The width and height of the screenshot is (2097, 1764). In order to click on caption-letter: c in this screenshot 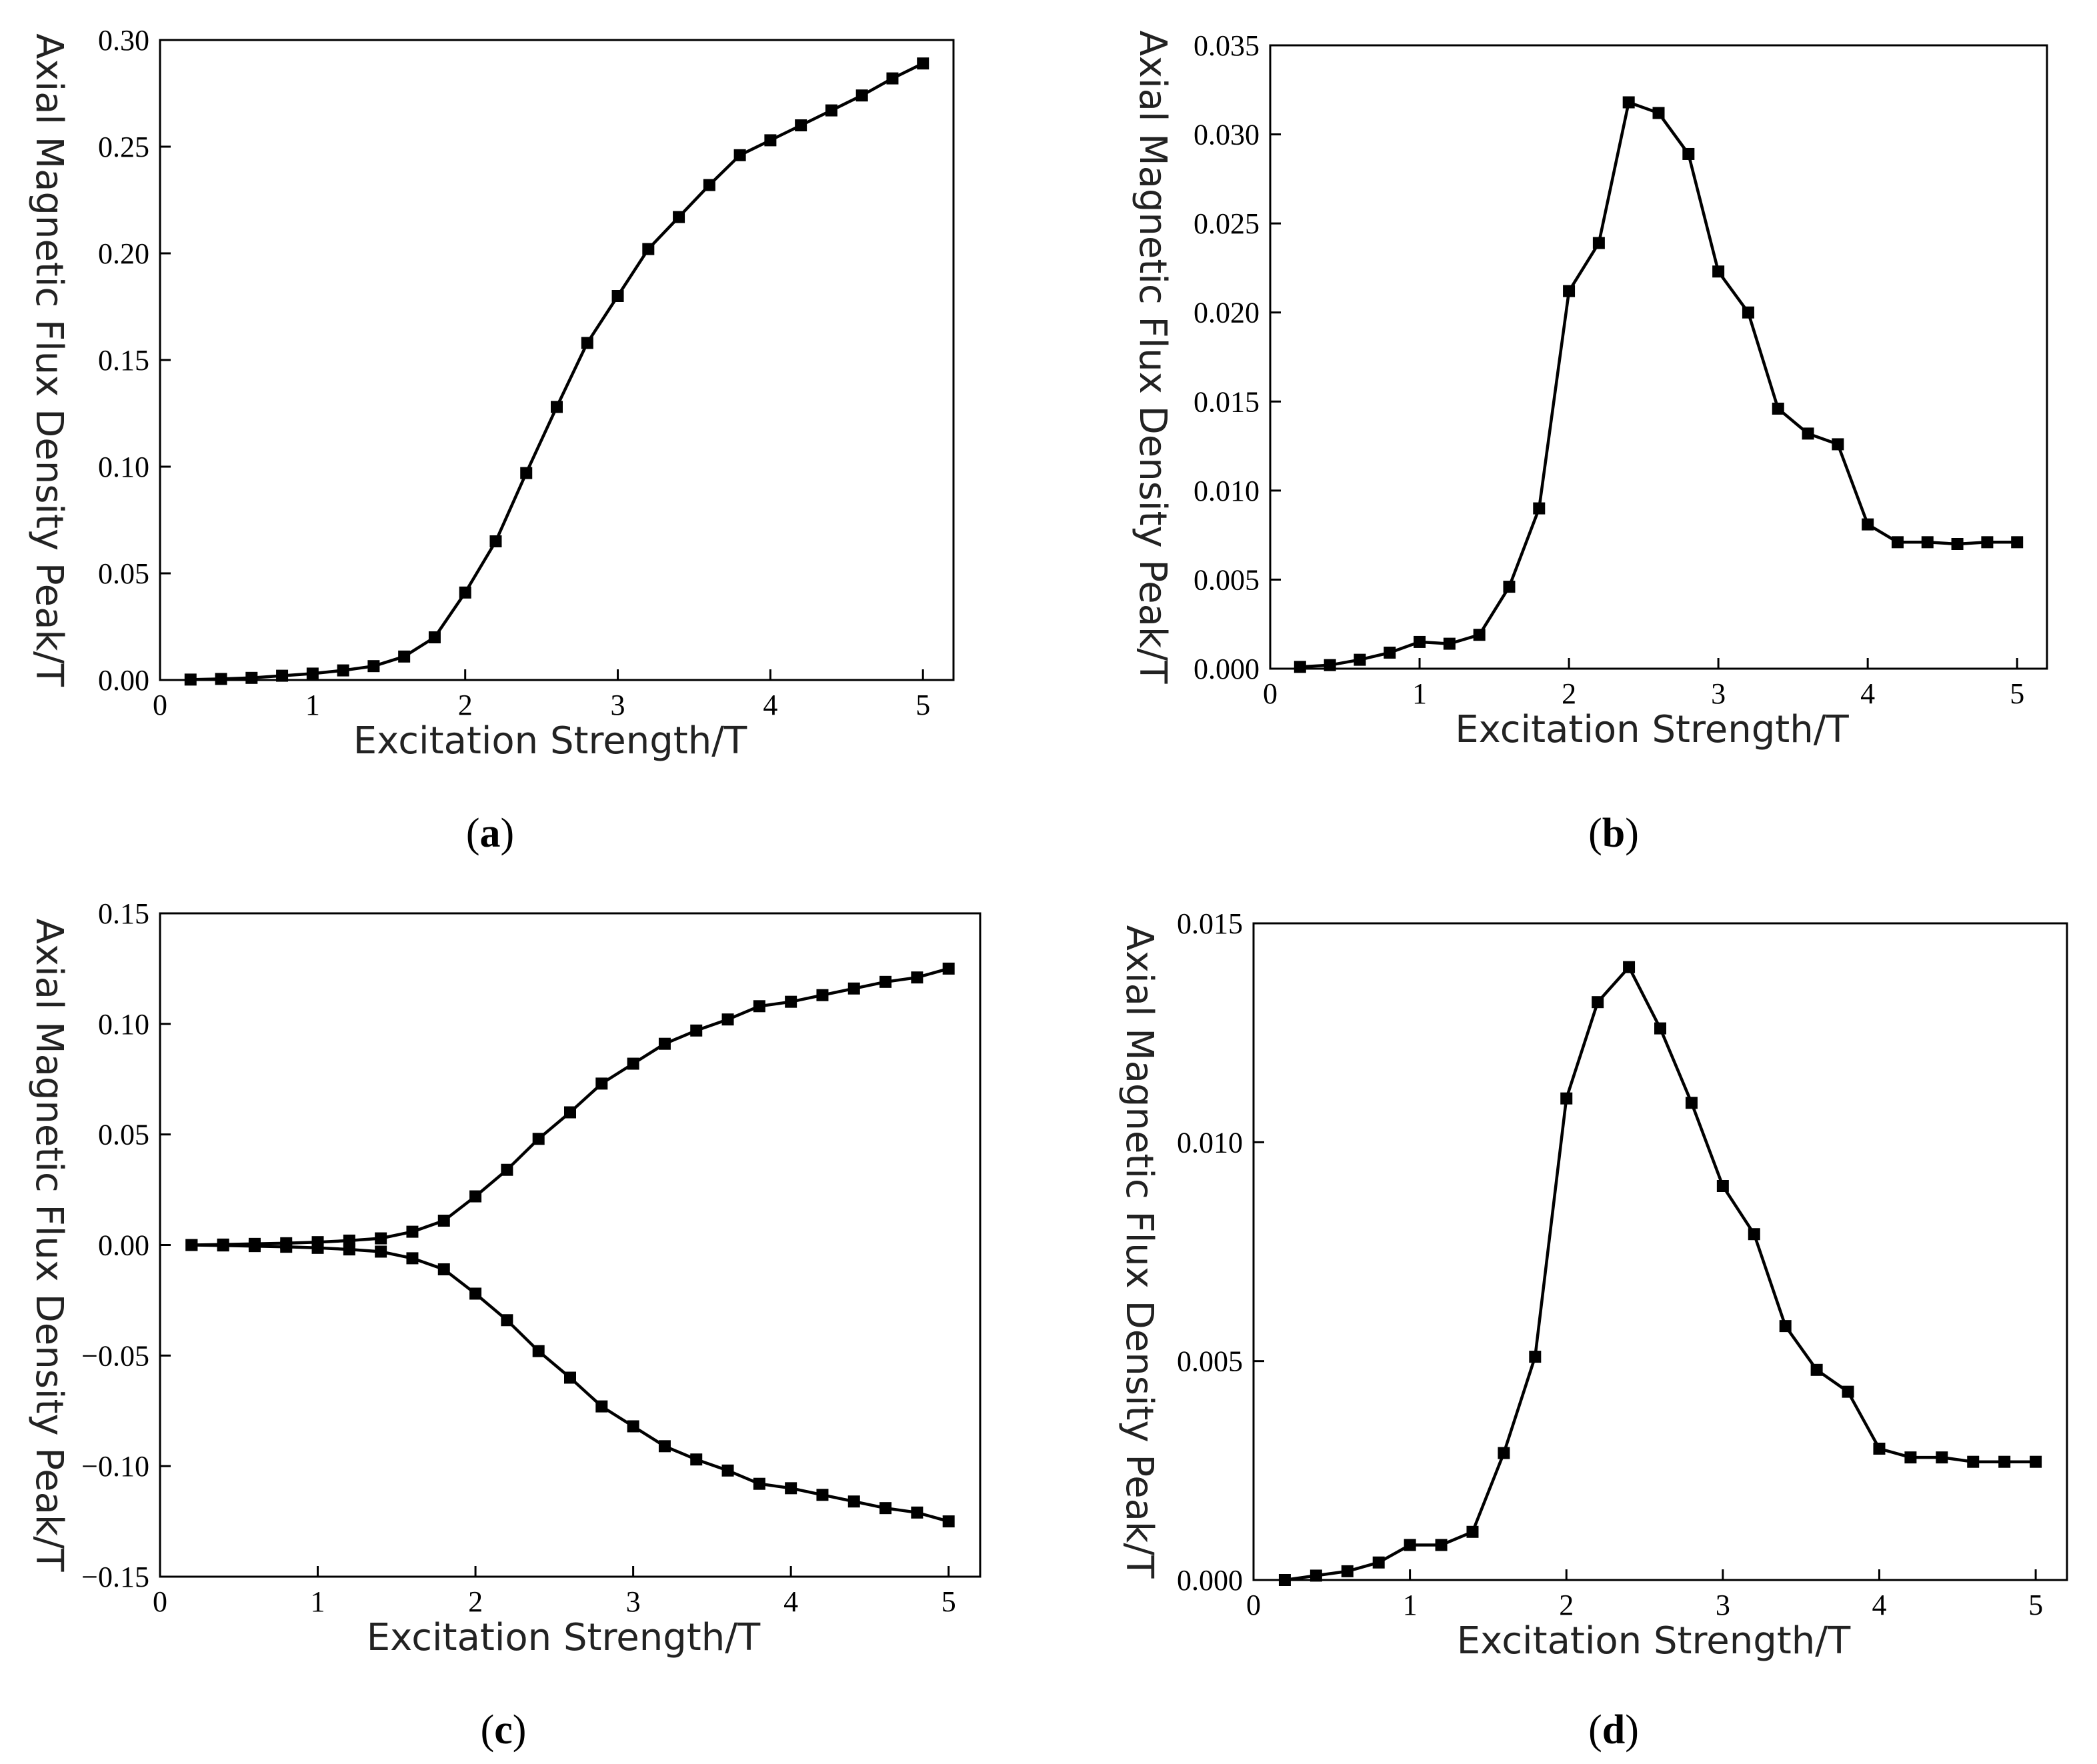, I will do `click(504, 1730)`.